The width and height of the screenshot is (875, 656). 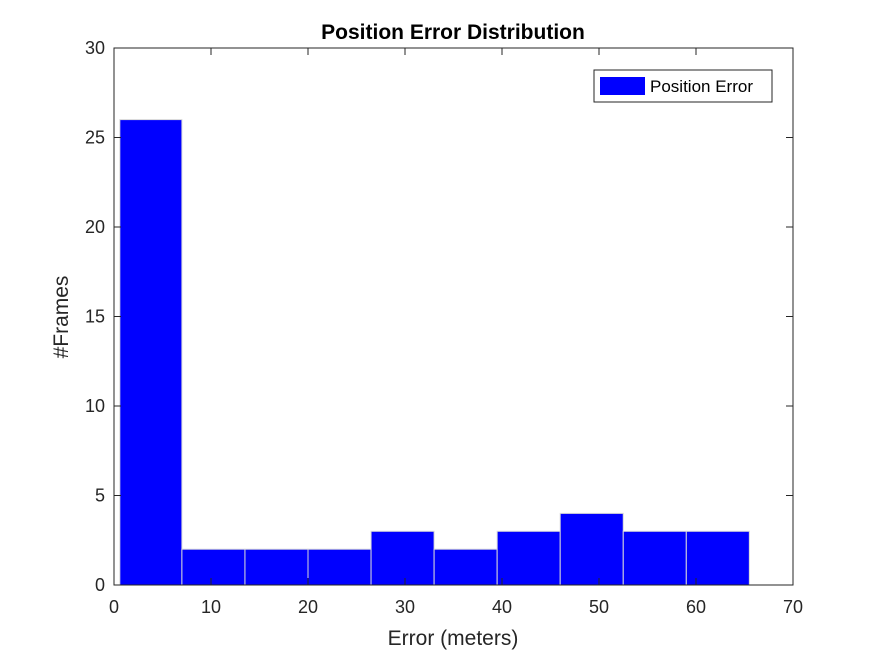 What do you see at coordinates (100, 496) in the screenshot?
I see `y-tick-label: 5` at bounding box center [100, 496].